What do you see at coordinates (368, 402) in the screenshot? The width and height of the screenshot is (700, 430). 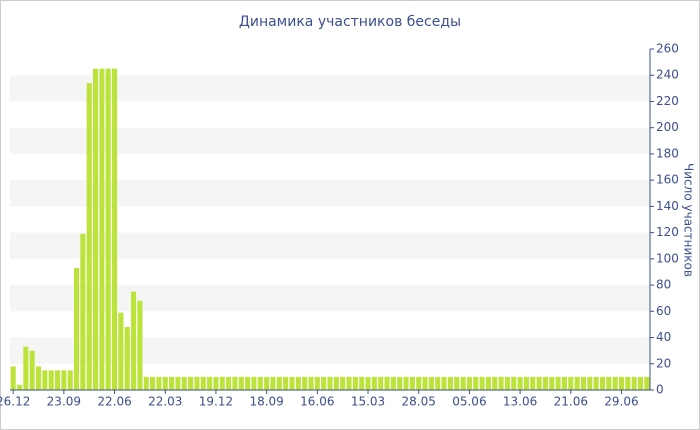 I see `x-tick-label: 15.03` at bounding box center [368, 402].